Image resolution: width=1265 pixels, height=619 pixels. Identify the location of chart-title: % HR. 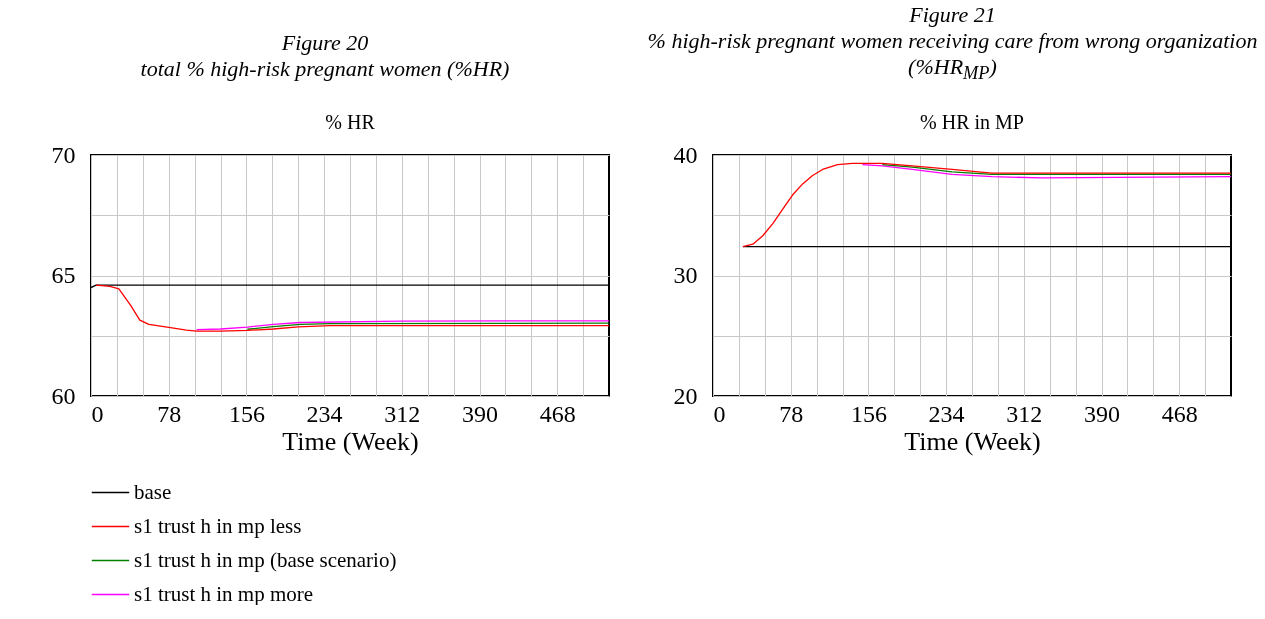
(350, 122).